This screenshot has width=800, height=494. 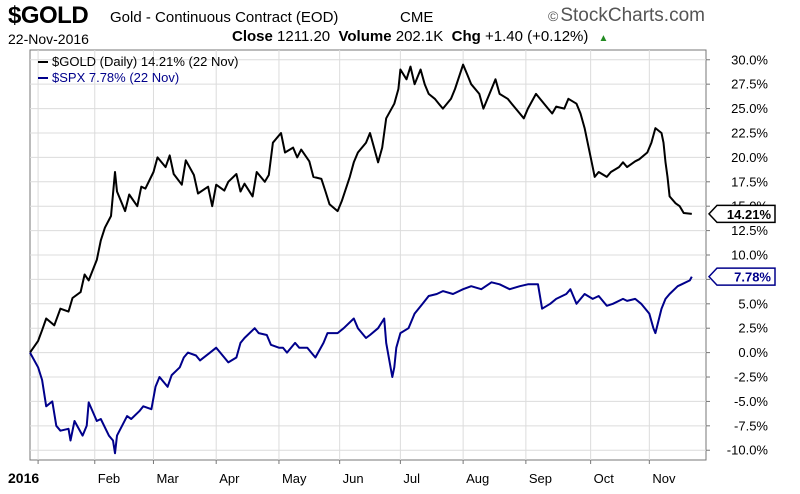 What do you see at coordinates (115, 77) in the screenshot?
I see `legend-label: $SPX 7.78% (22 Nov)` at bounding box center [115, 77].